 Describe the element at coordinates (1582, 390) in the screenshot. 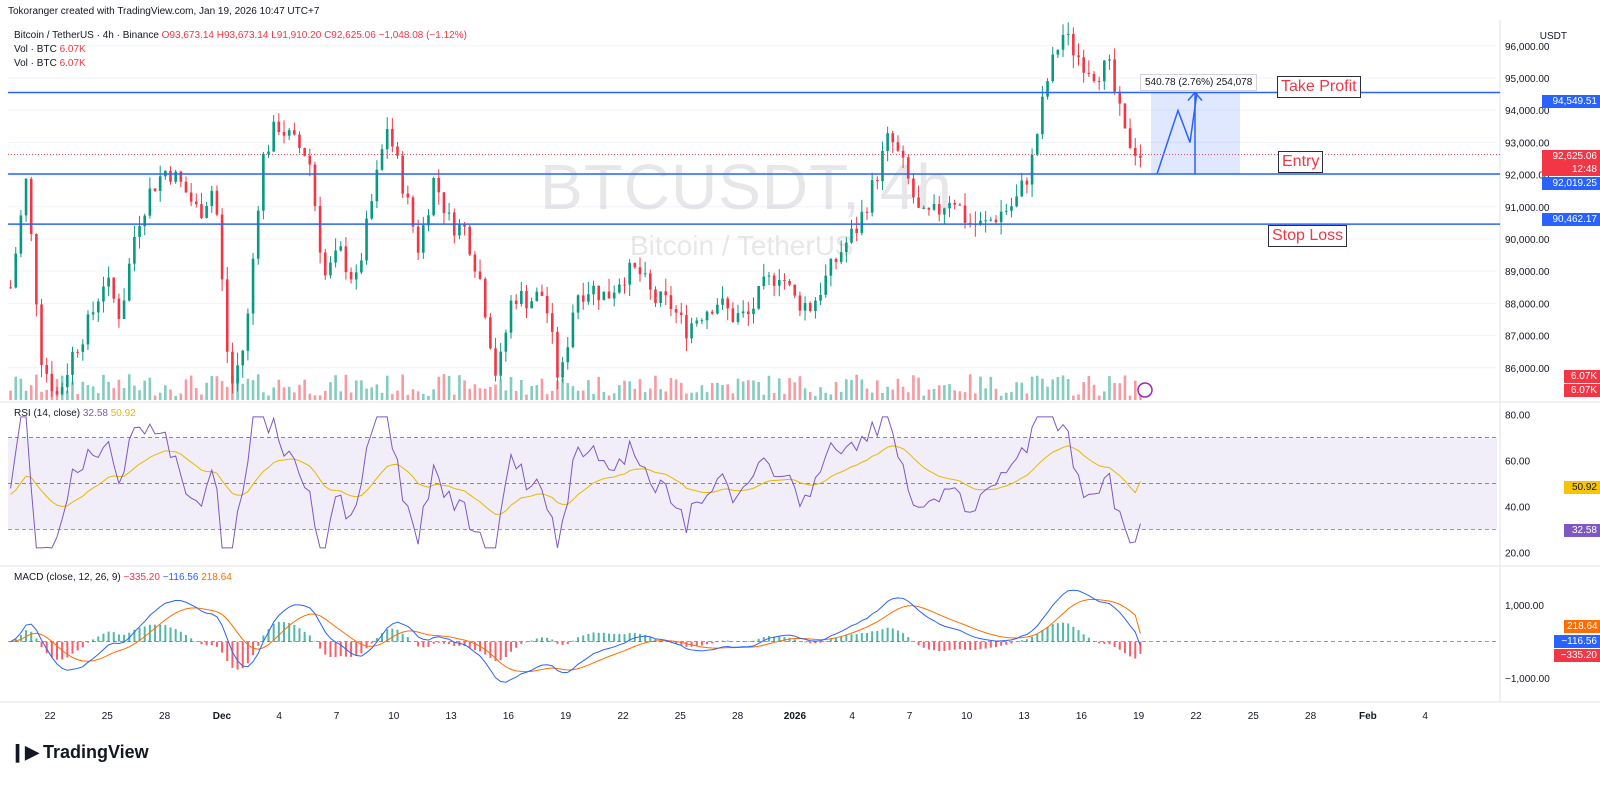

I see `volume-tag-2: 6.07K` at that location.